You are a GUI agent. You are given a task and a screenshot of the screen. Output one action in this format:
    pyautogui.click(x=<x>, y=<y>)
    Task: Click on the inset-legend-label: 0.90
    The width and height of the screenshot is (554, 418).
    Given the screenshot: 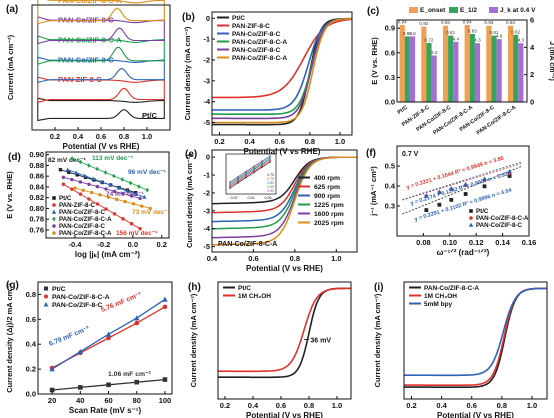 What is the action you would take?
    pyautogui.click(x=270, y=191)
    